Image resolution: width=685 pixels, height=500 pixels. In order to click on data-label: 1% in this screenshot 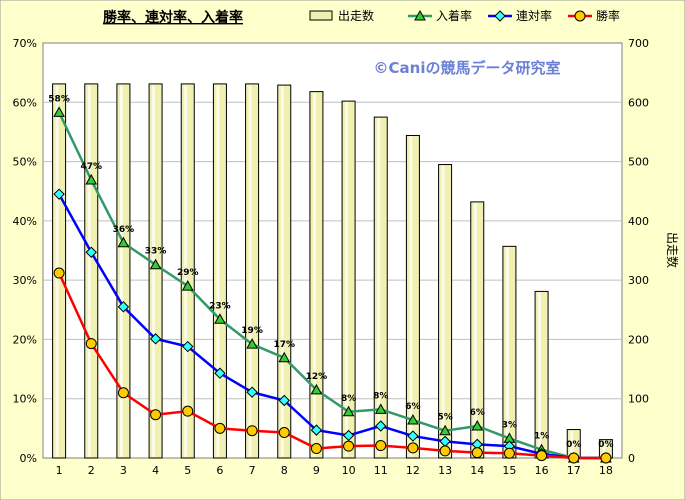, I will do `click(541, 437)`.